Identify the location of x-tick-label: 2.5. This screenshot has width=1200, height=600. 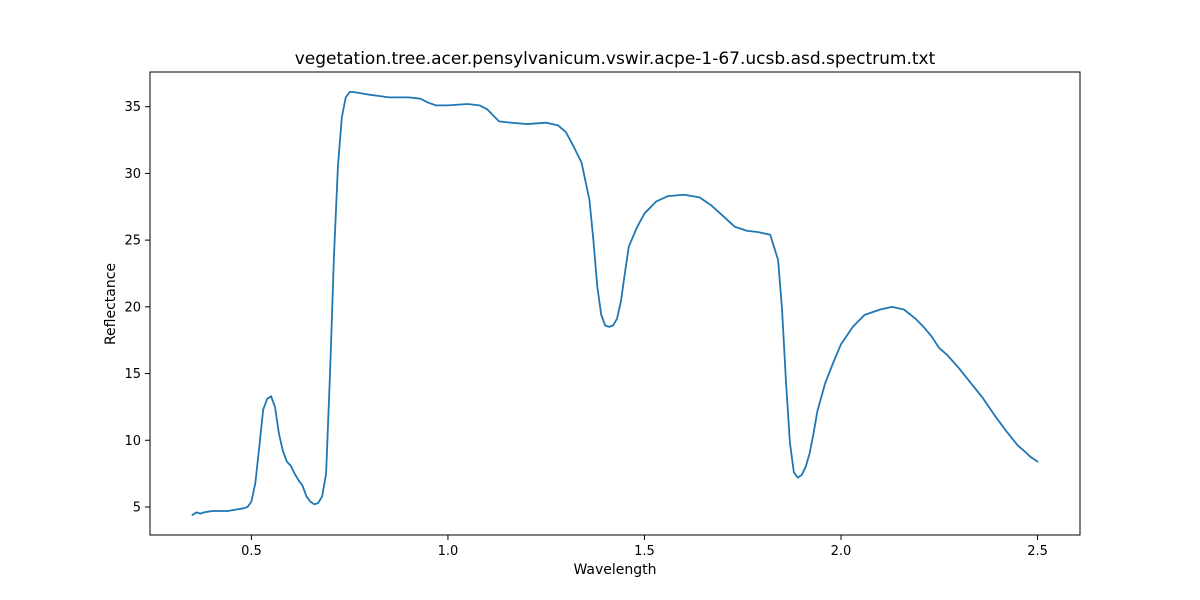
(1037, 551).